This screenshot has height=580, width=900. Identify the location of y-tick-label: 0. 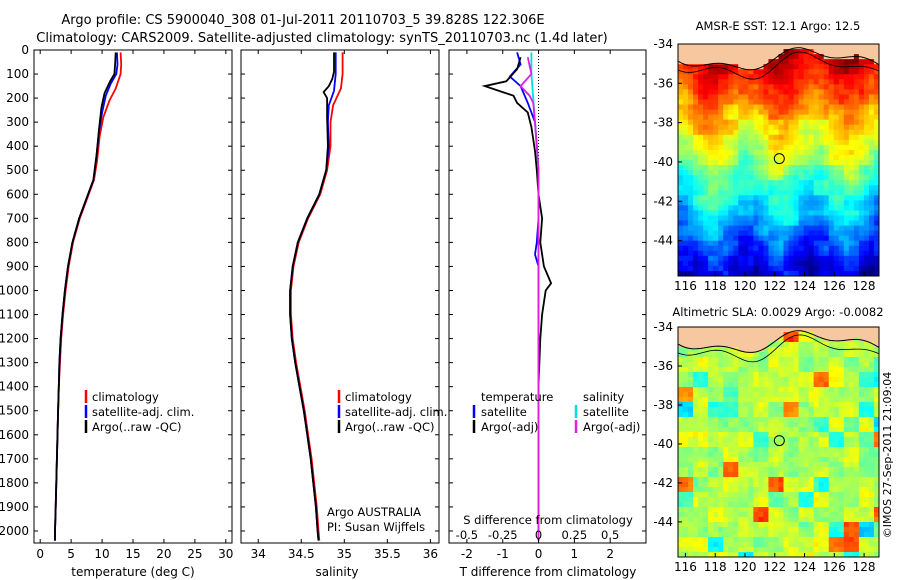
(25, 50).